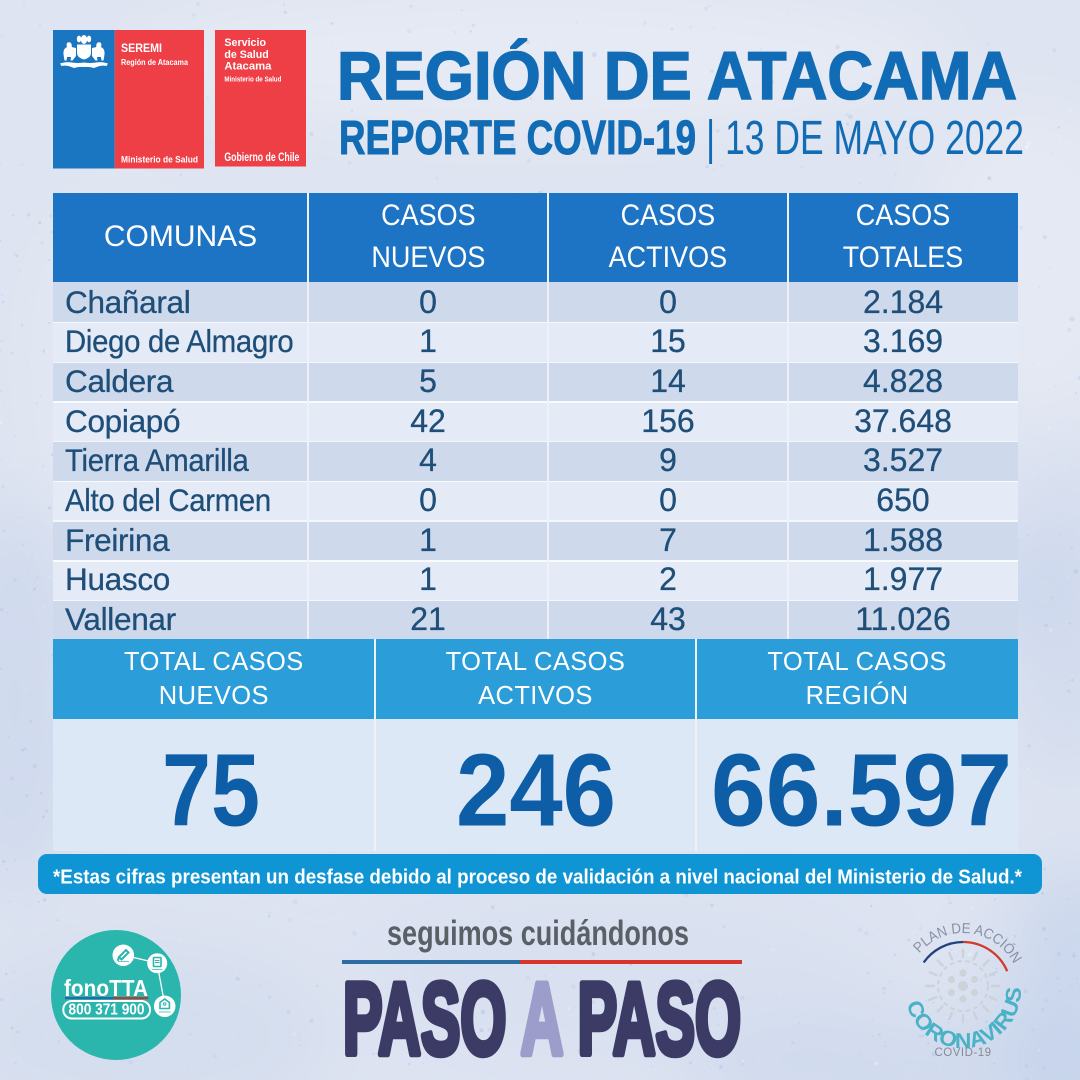 The height and width of the screenshot is (1080, 1080). What do you see at coordinates (542, 1019) in the screenshot?
I see `svg-text: PASO A PASO` at bounding box center [542, 1019].